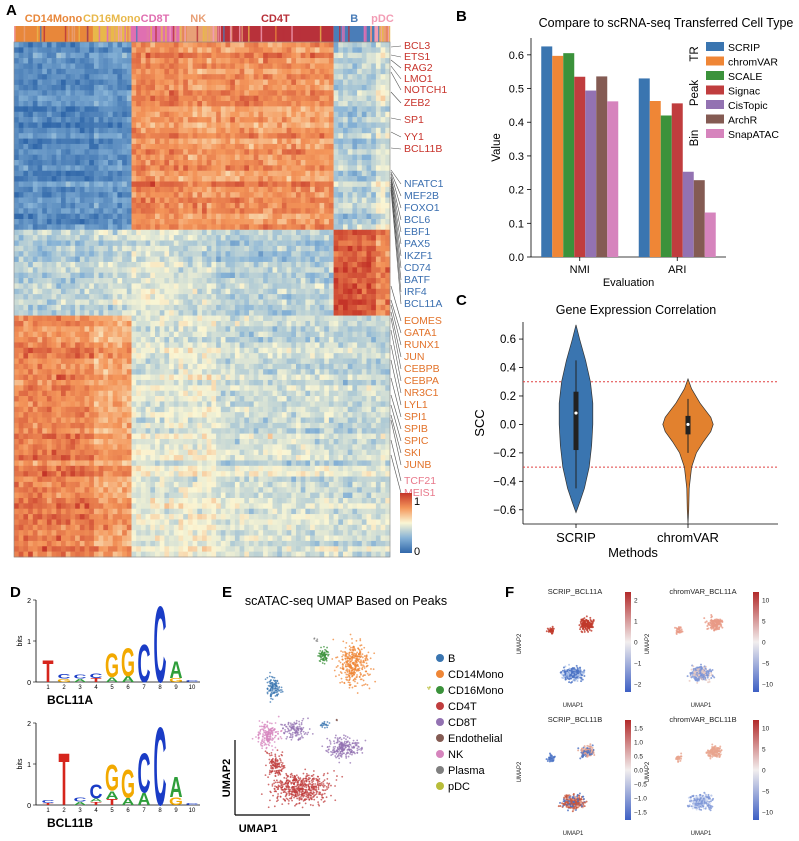  I want to click on feature-plot-colorbar-tick: 5, so click(764, 750).